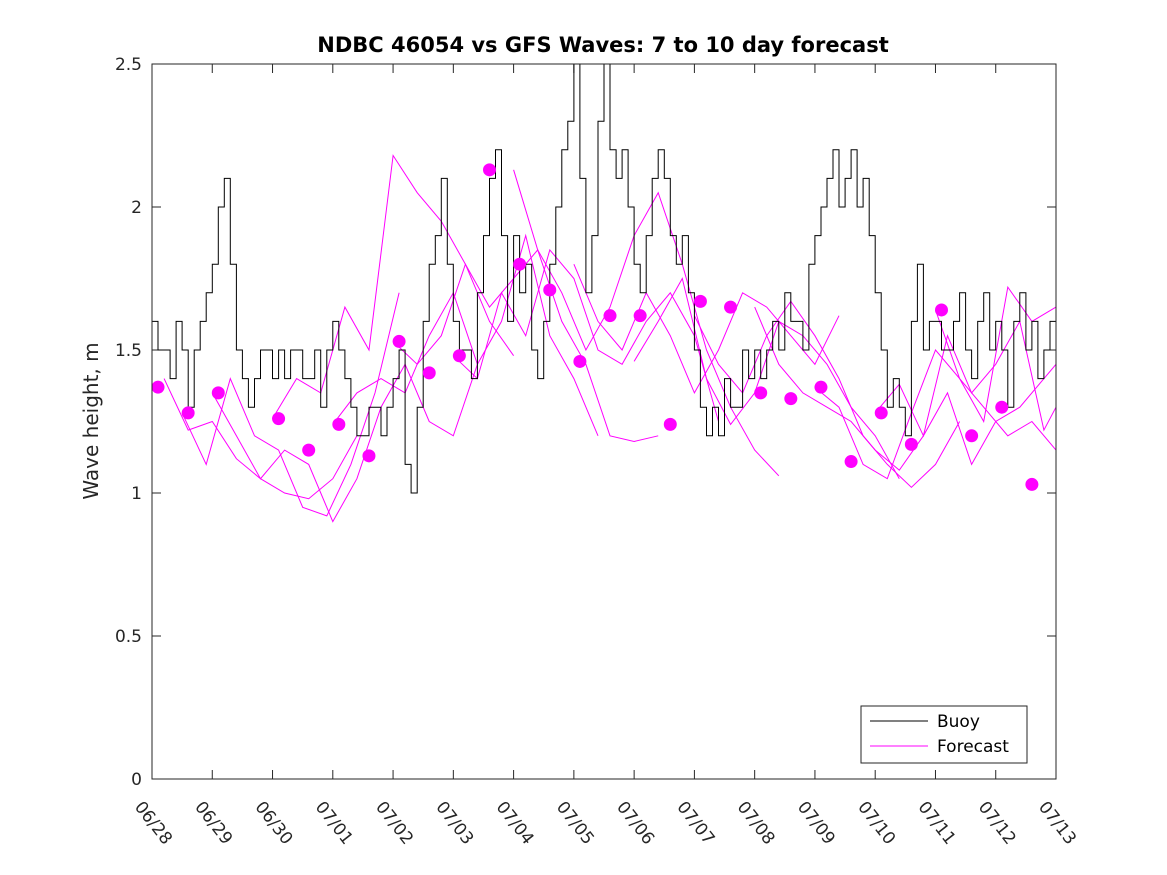 The height and width of the screenshot is (875, 1167). Describe the element at coordinates (91, 420) in the screenshot. I see `y-axis-label: Wave height, m` at that location.